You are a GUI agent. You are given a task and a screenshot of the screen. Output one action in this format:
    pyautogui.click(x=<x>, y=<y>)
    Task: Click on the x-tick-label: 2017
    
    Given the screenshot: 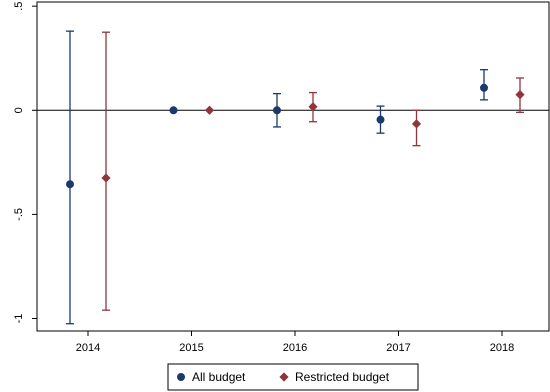 What is the action you would take?
    pyautogui.click(x=398, y=348)
    